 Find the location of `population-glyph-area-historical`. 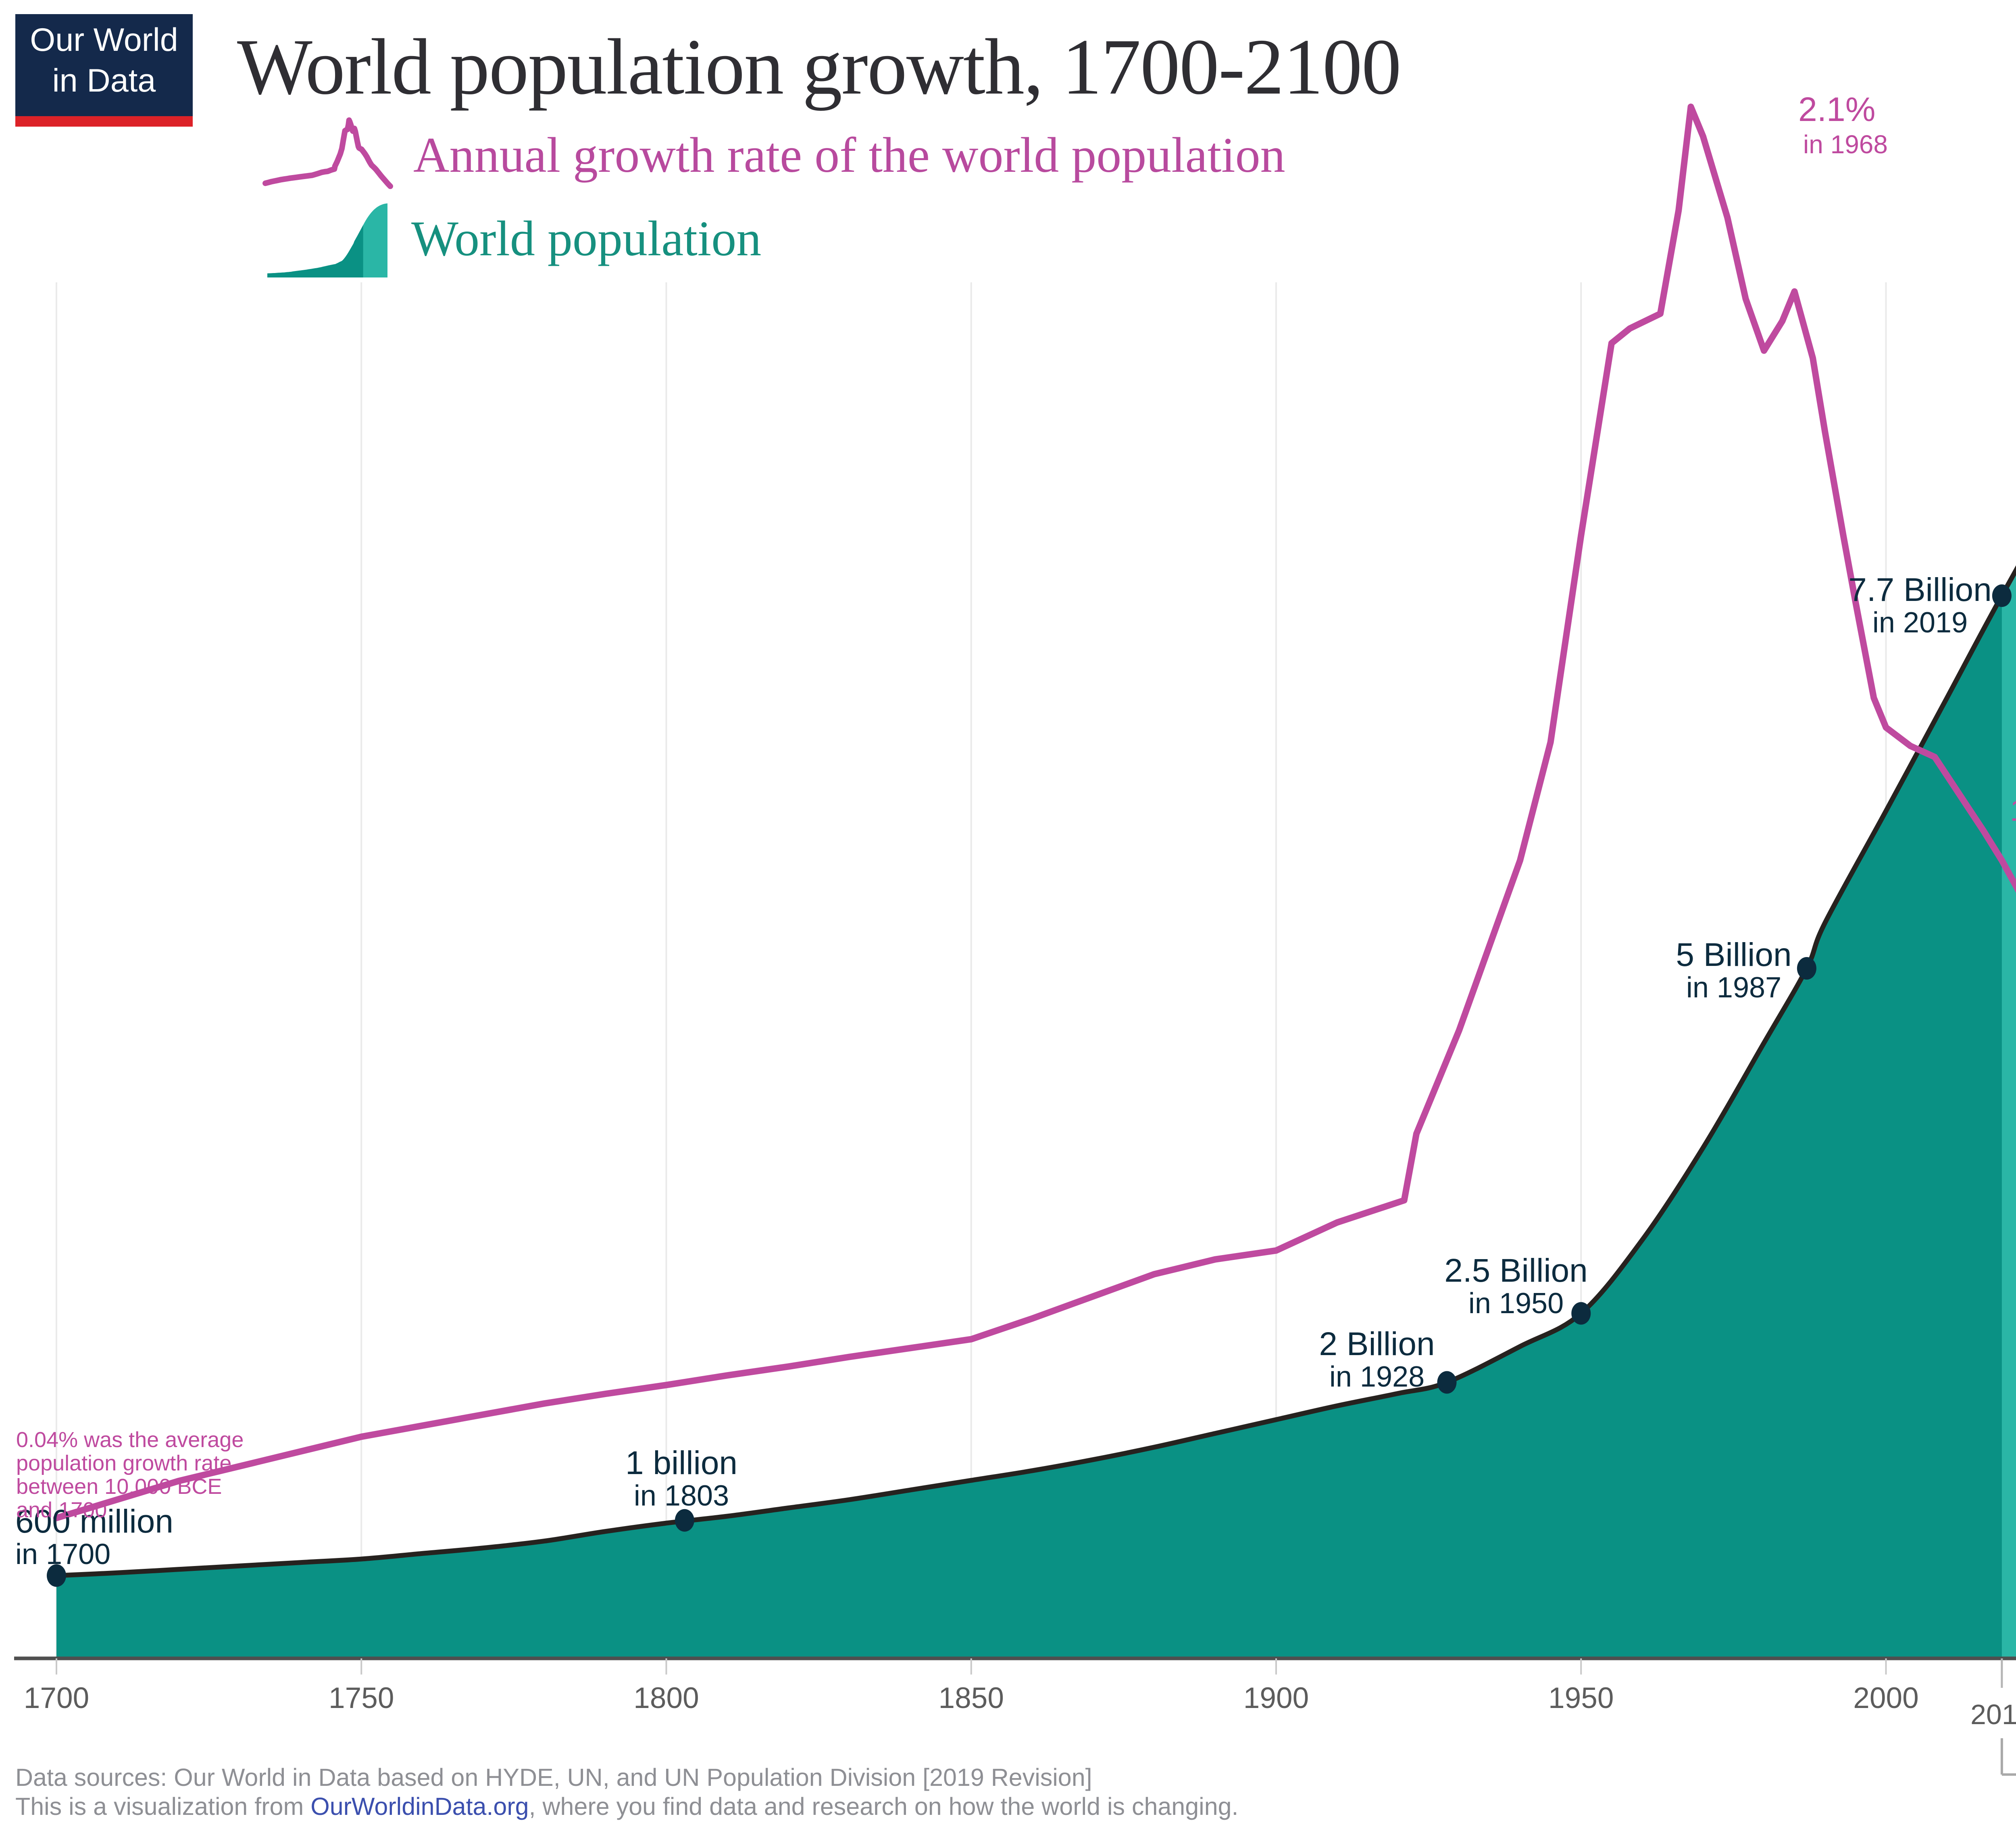

population-glyph-area-historical is located at coordinates (315, 251).